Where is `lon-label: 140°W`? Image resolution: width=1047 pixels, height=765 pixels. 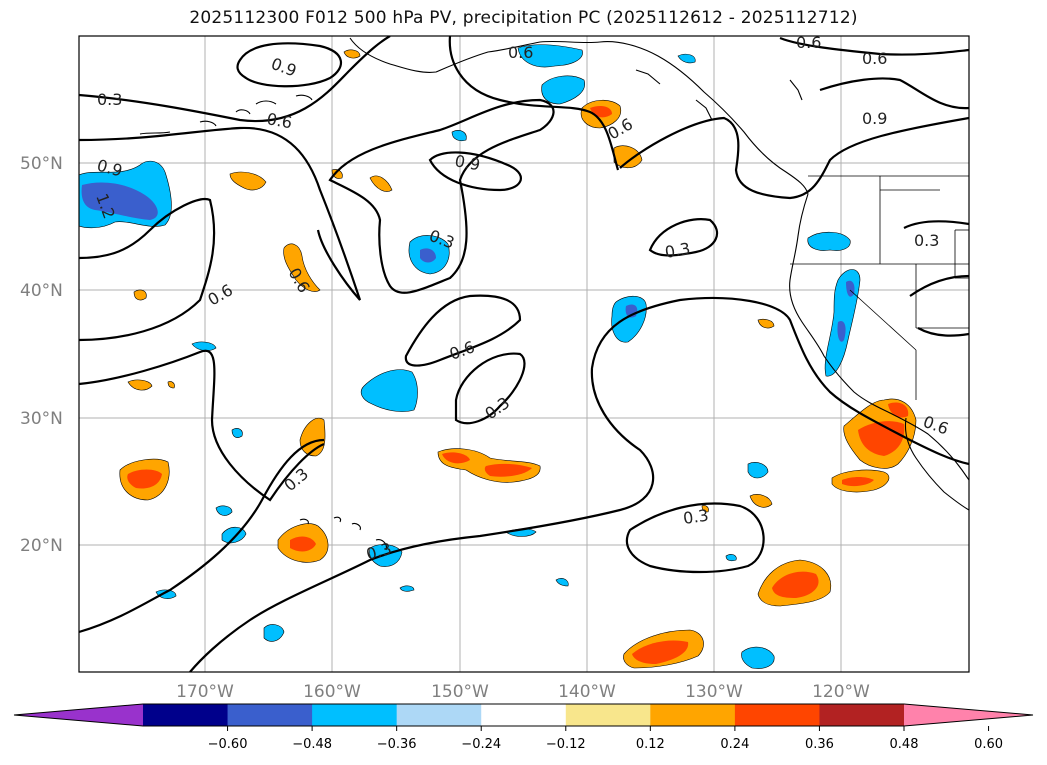
lon-label: 140°W is located at coordinates (587, 692).